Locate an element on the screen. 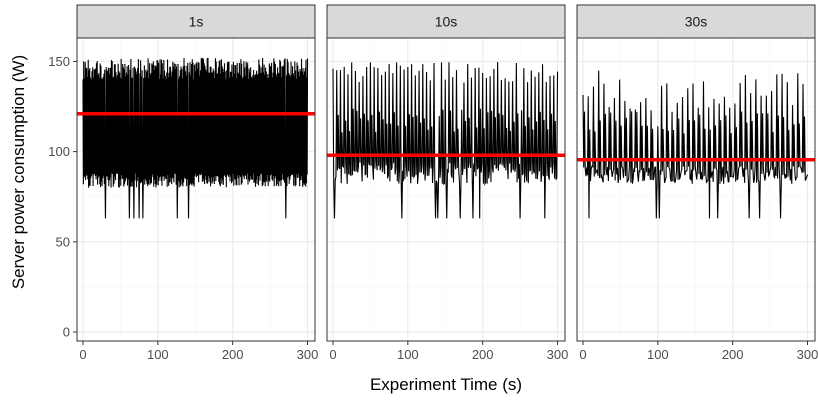 This screenshot has height=403, width=818. y-tick-label: 150 is located at coordinates (59, 61).